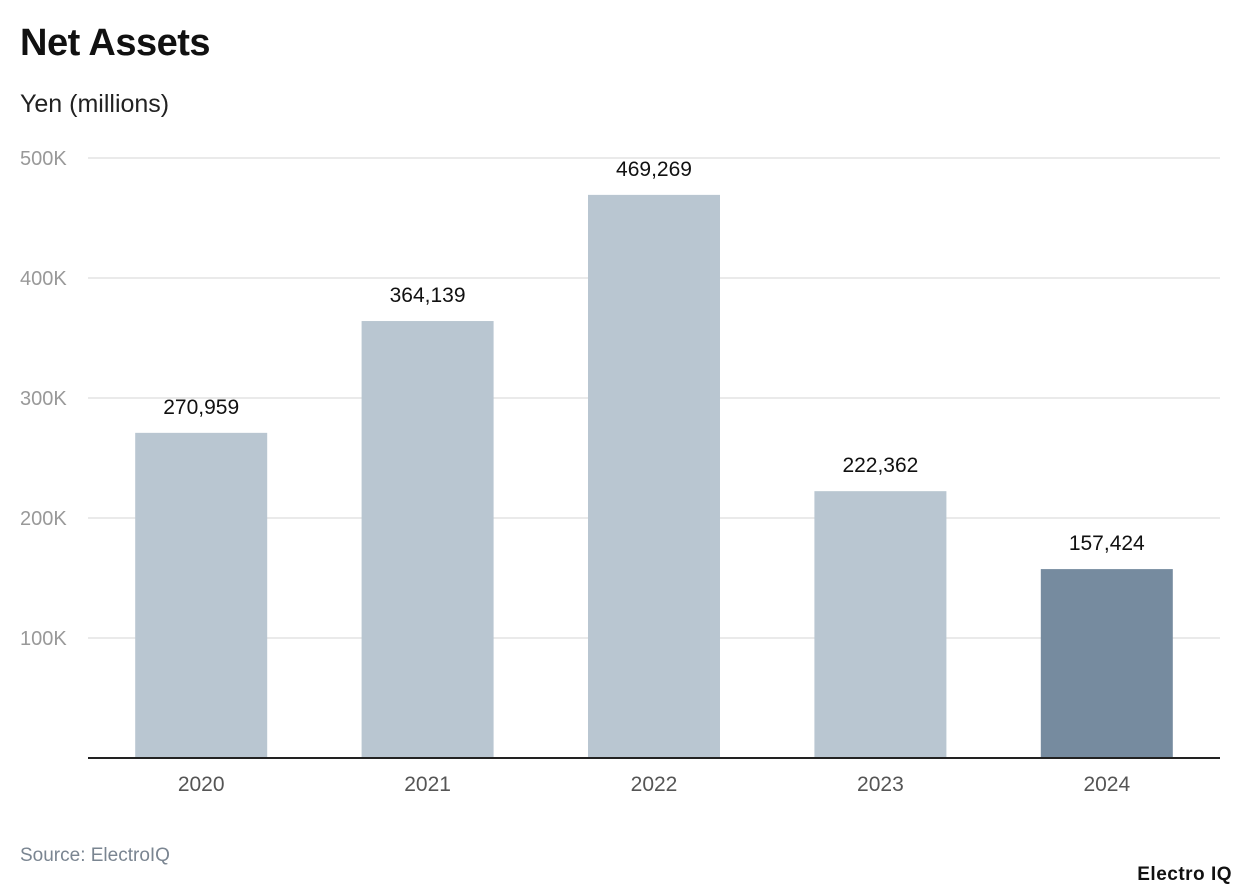  Describe the element at coordinates (427, 539) in the screenshot. I see `bar-2021` at that location.